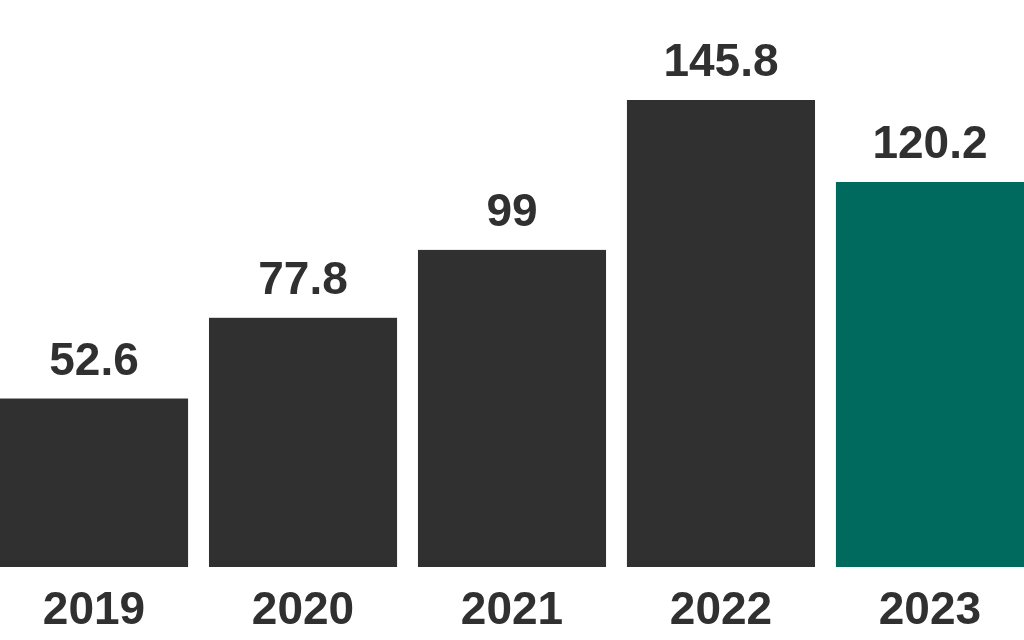  Describe the element at coordinates (721, 60) in the screenshot. I see `data-label: 145.8` at that location.